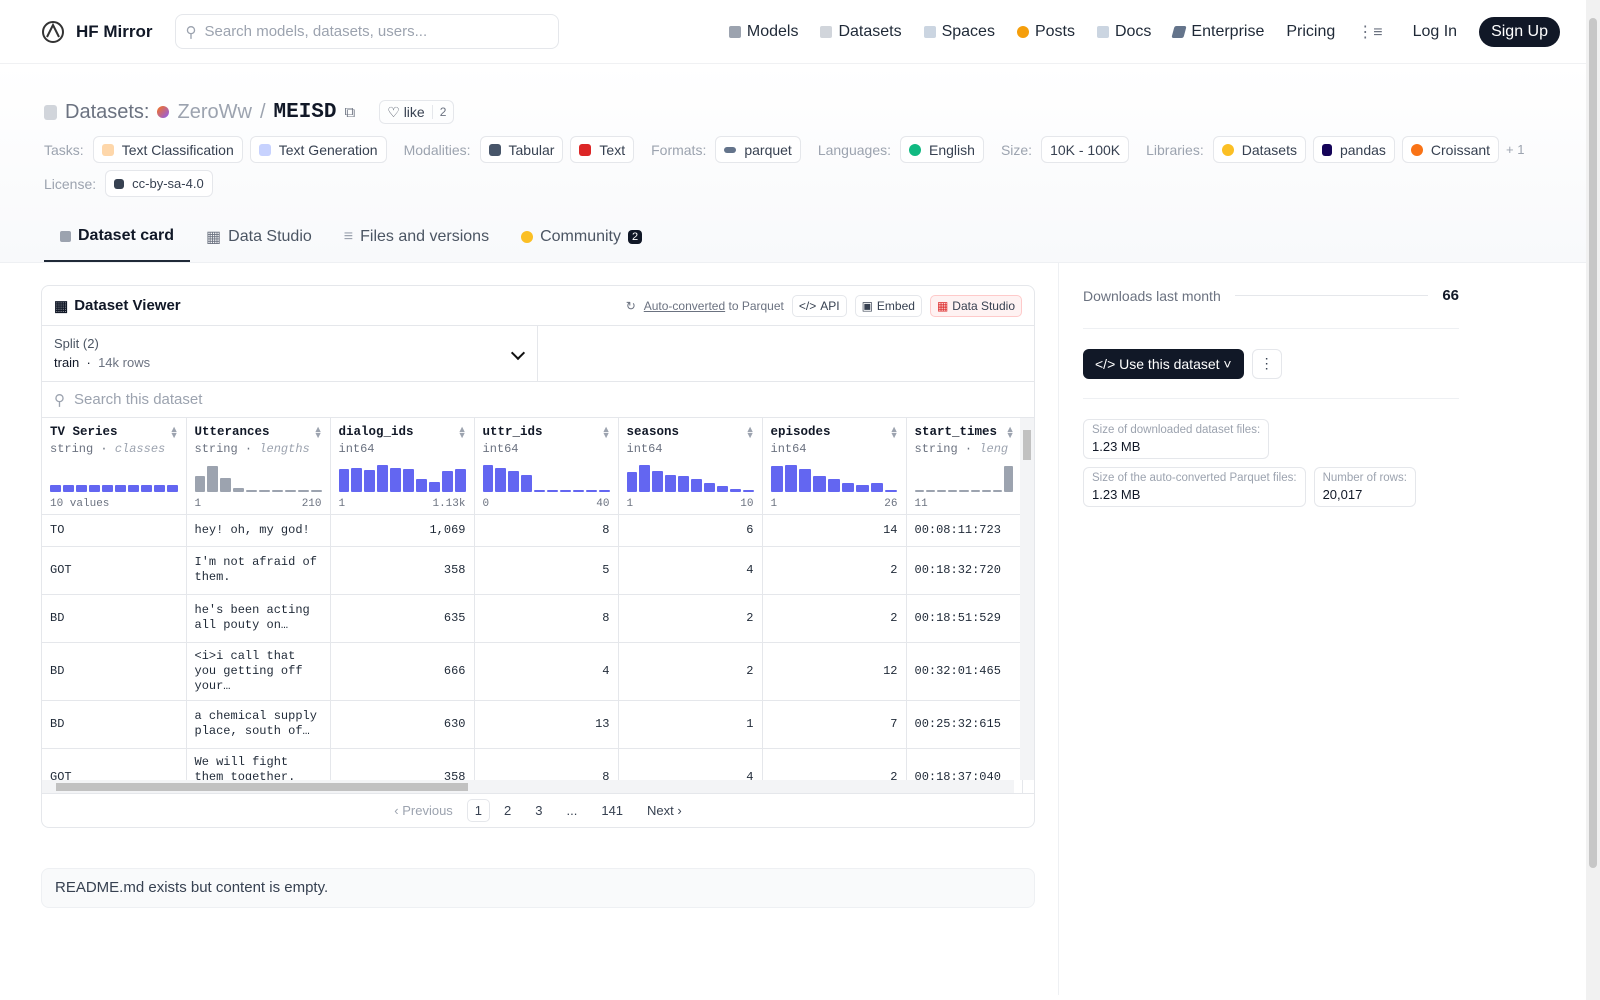 This screenshot has width=1600, height=1000. What do you see at coordinates (1045, 32) in the screenshot?
I see `nav-posts: Posts` at bounding box center [1045, 32].